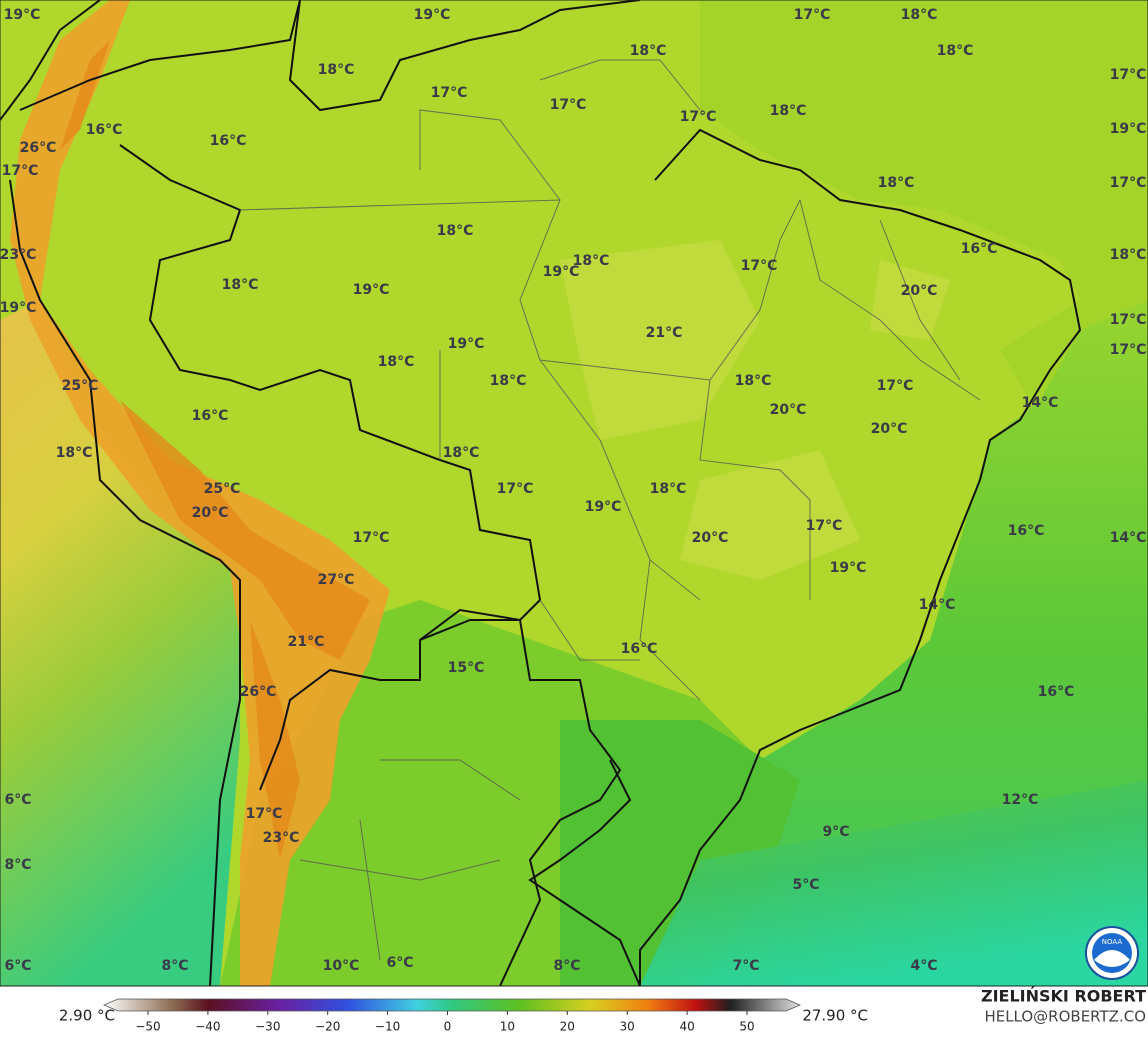 Image resolution: width=1148 pixels, height=1039 pixels. Describe the element at coordinates (387, 1027) in the screenshot. I see `colorbar-tick-label: −10` at that location.